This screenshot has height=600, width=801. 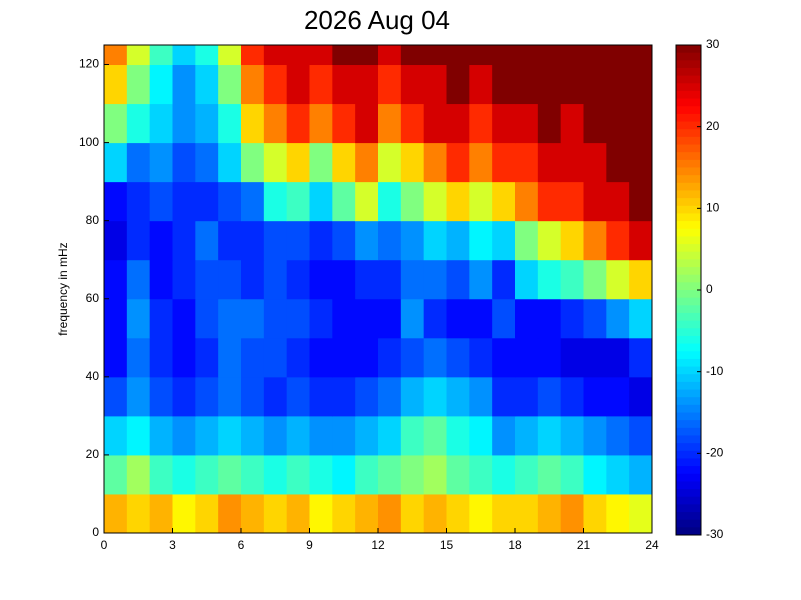 I want to click on x-tick-label: 3, so click(x=172, y=545).